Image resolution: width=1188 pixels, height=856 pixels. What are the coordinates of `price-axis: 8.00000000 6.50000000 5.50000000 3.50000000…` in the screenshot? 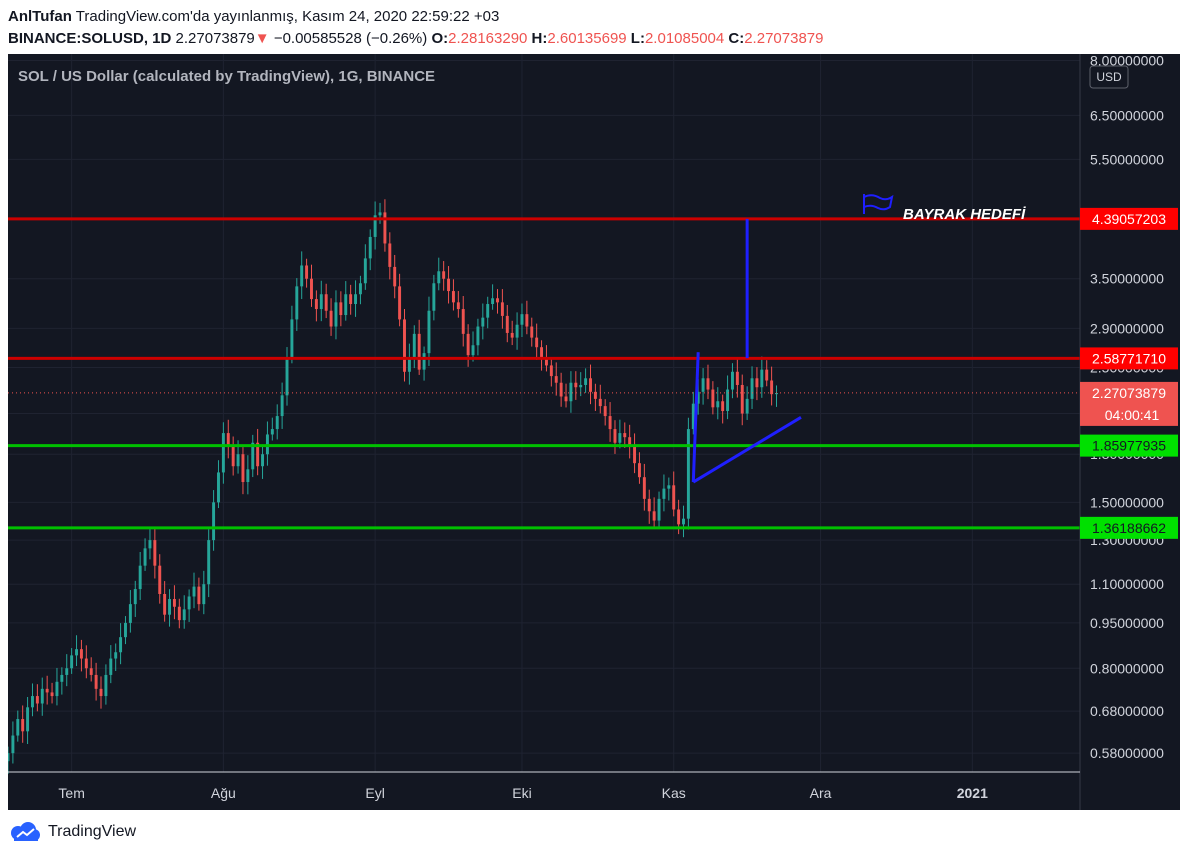 It's located at (1127, 407).